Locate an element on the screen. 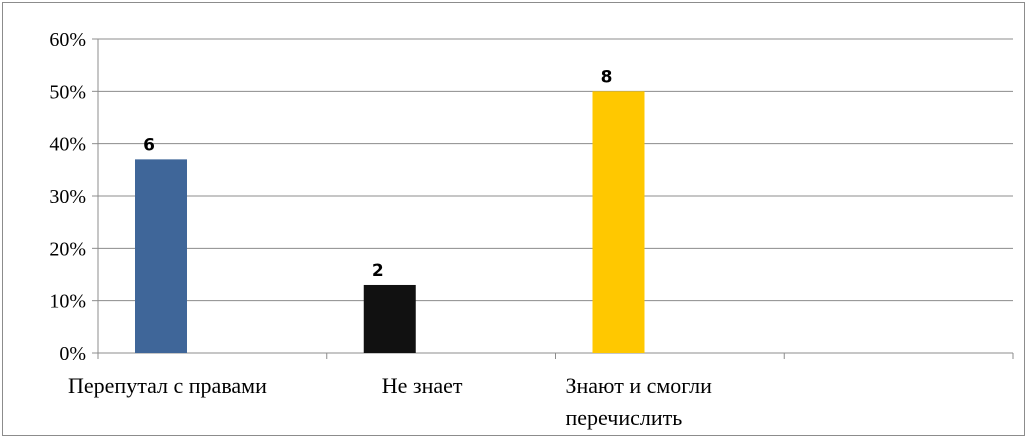  y-tick-label: 0% is located at coordinates (72, 354).